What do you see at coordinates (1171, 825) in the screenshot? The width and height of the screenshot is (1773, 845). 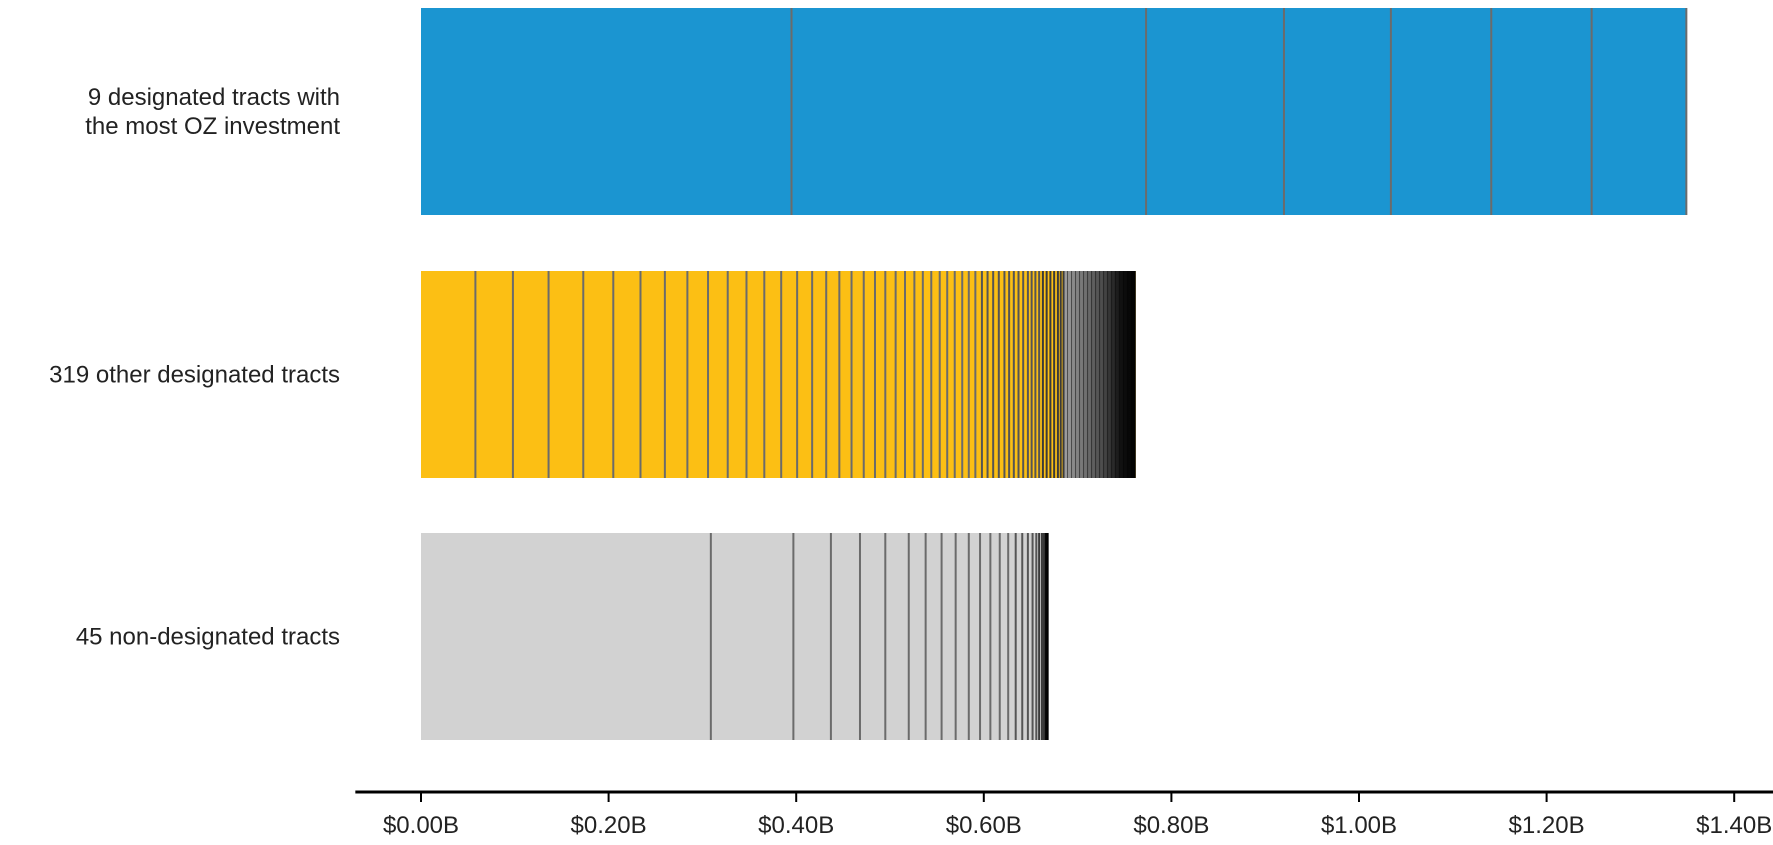 I see `x-tick-label: $0.80B` at bounding box center [1171, 825].